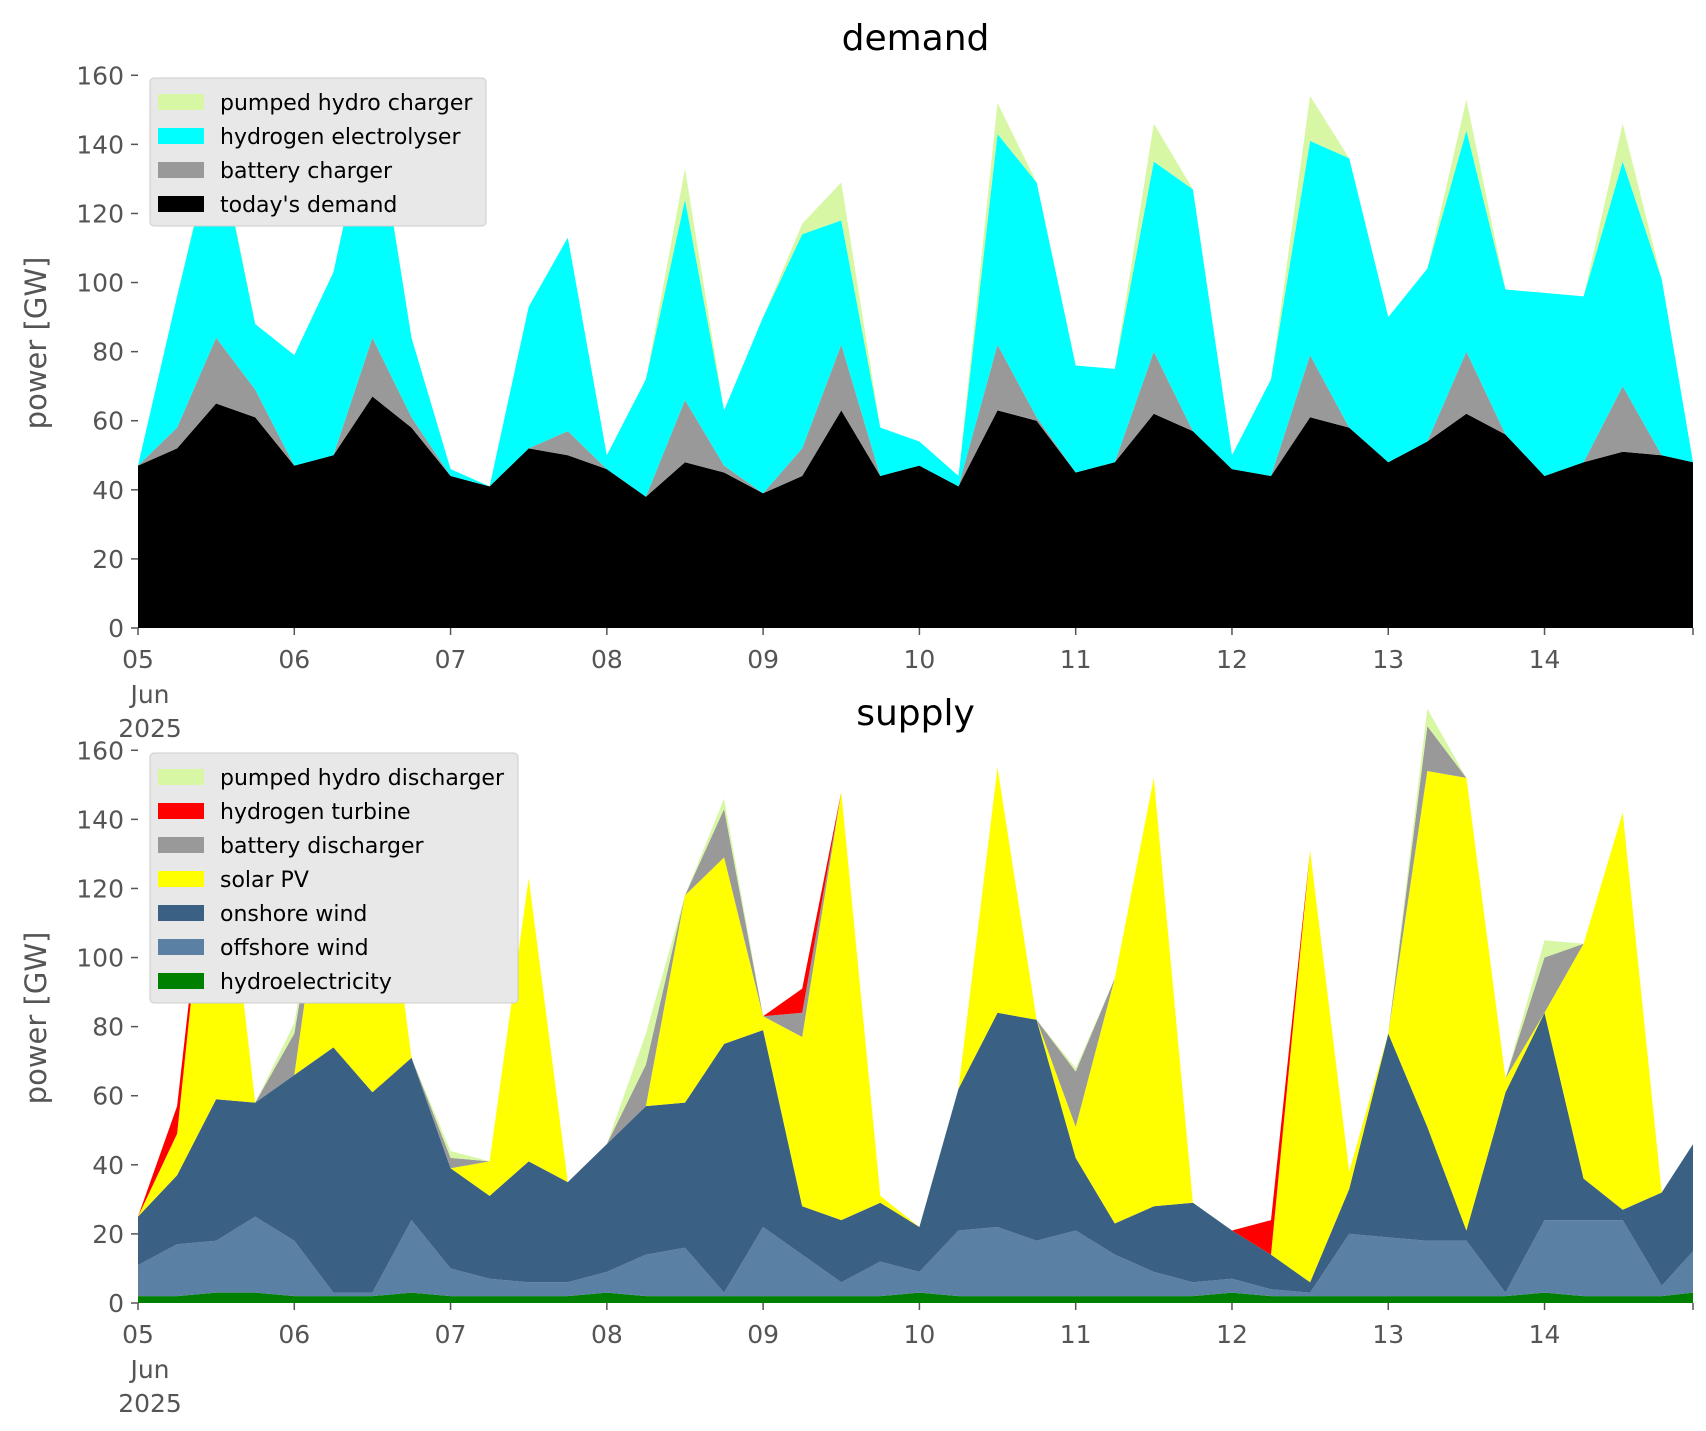  Describe the element at coordinates (915, 1256) in the screenshot. I see `area-offshore-wind` at that location.